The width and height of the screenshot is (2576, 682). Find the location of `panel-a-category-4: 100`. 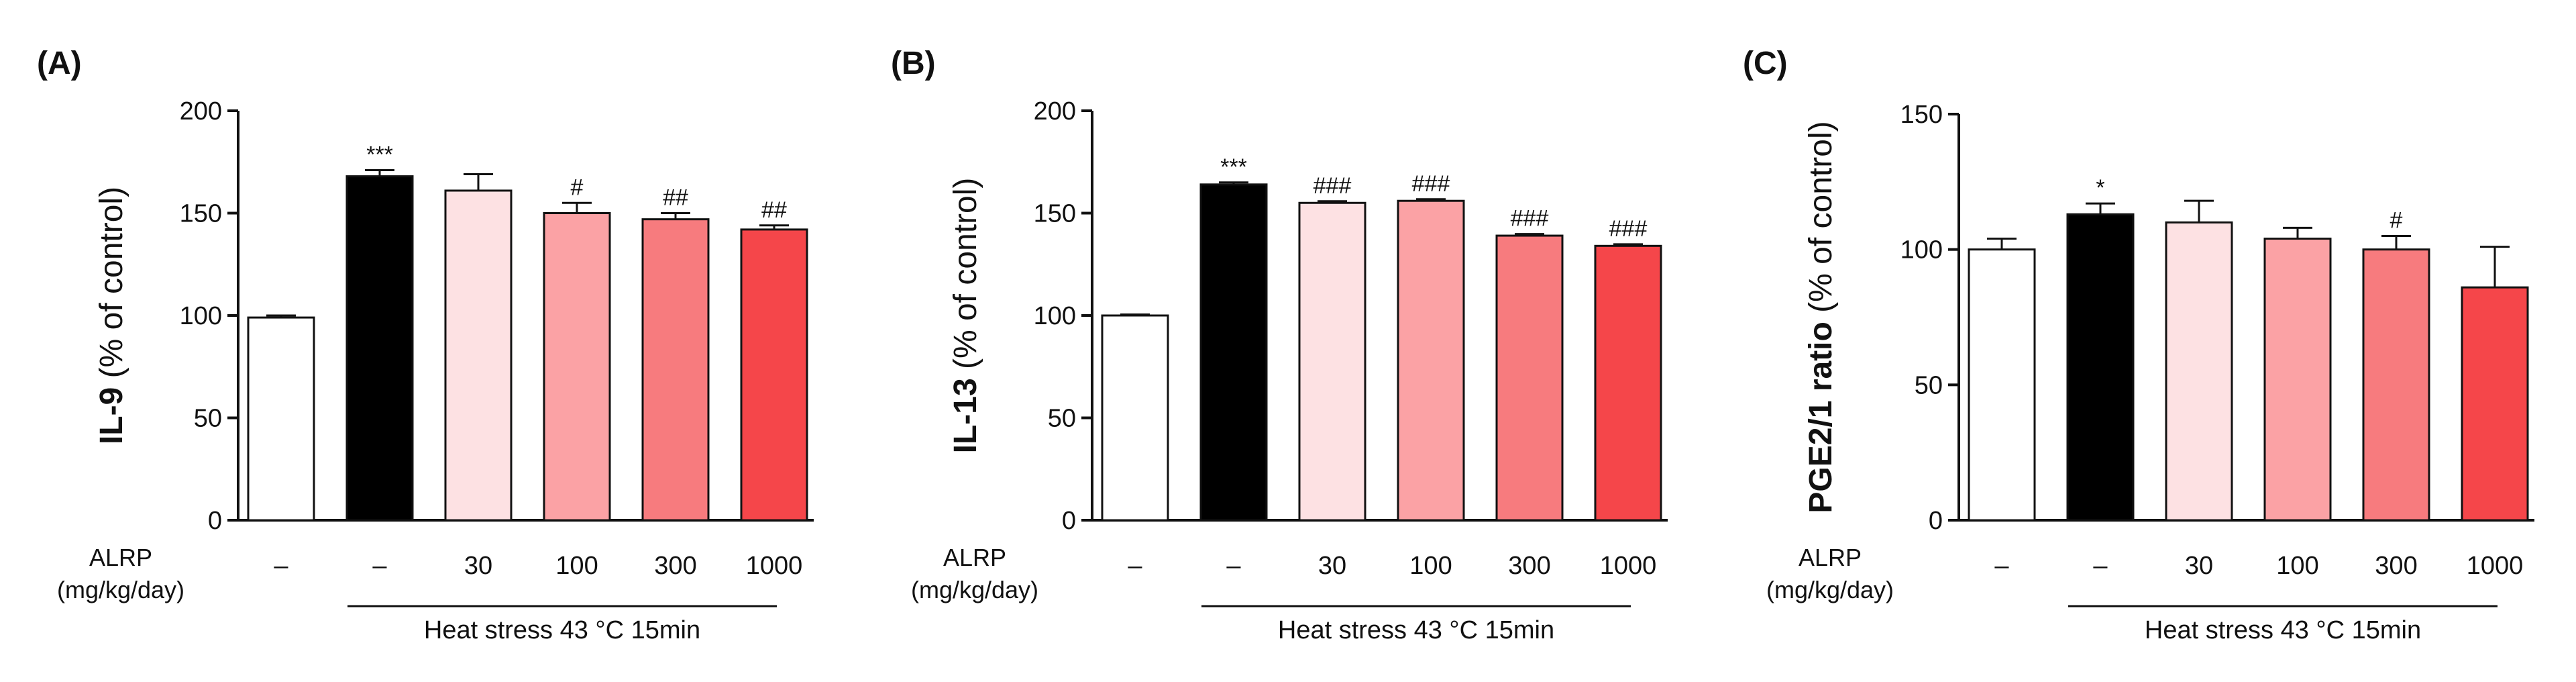

panel-a-category-4: 100 is located at coordinates (576, 566).